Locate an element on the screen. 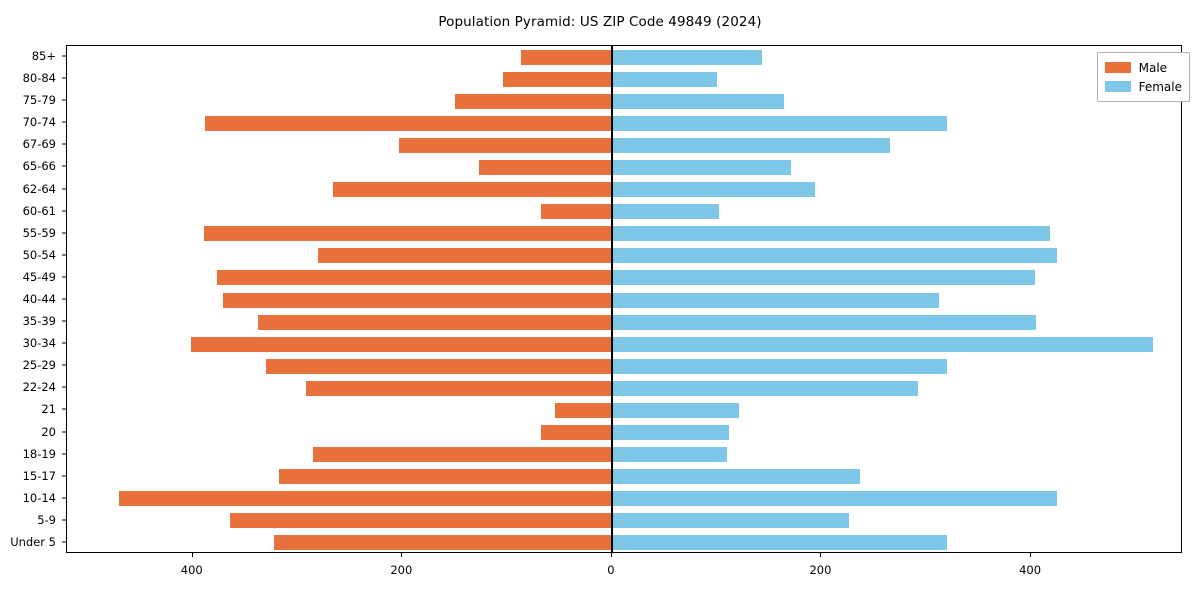 The height and width of the screenshot is (600, 1200). legend-entry-male: Male is located at coordinates (1143, 67).